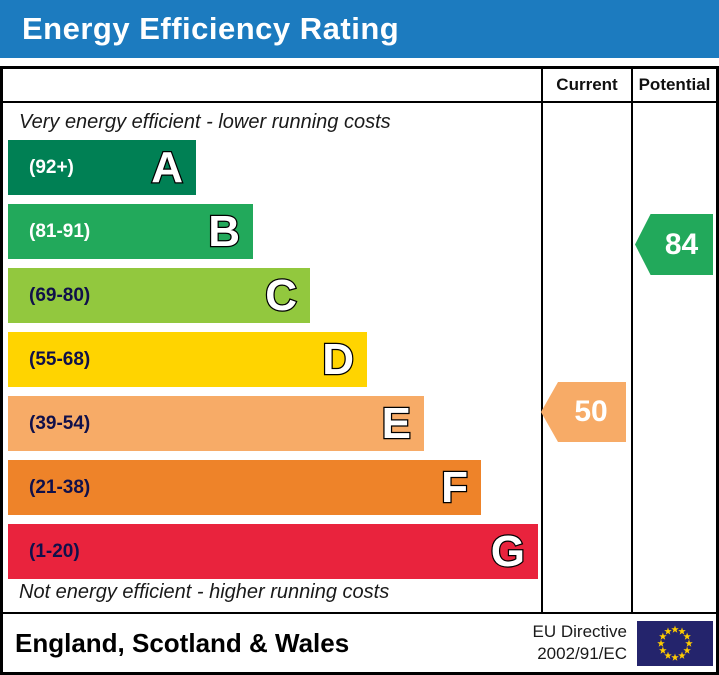 This screenshot has height=675, width=719. I want to click on current-column-divider, so click(542, 357).